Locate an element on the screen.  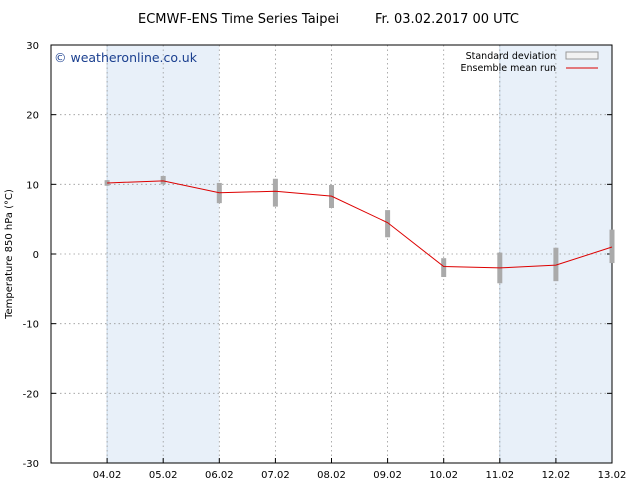
x-tick-label: 04.02 is located at coordinates (107, 475).